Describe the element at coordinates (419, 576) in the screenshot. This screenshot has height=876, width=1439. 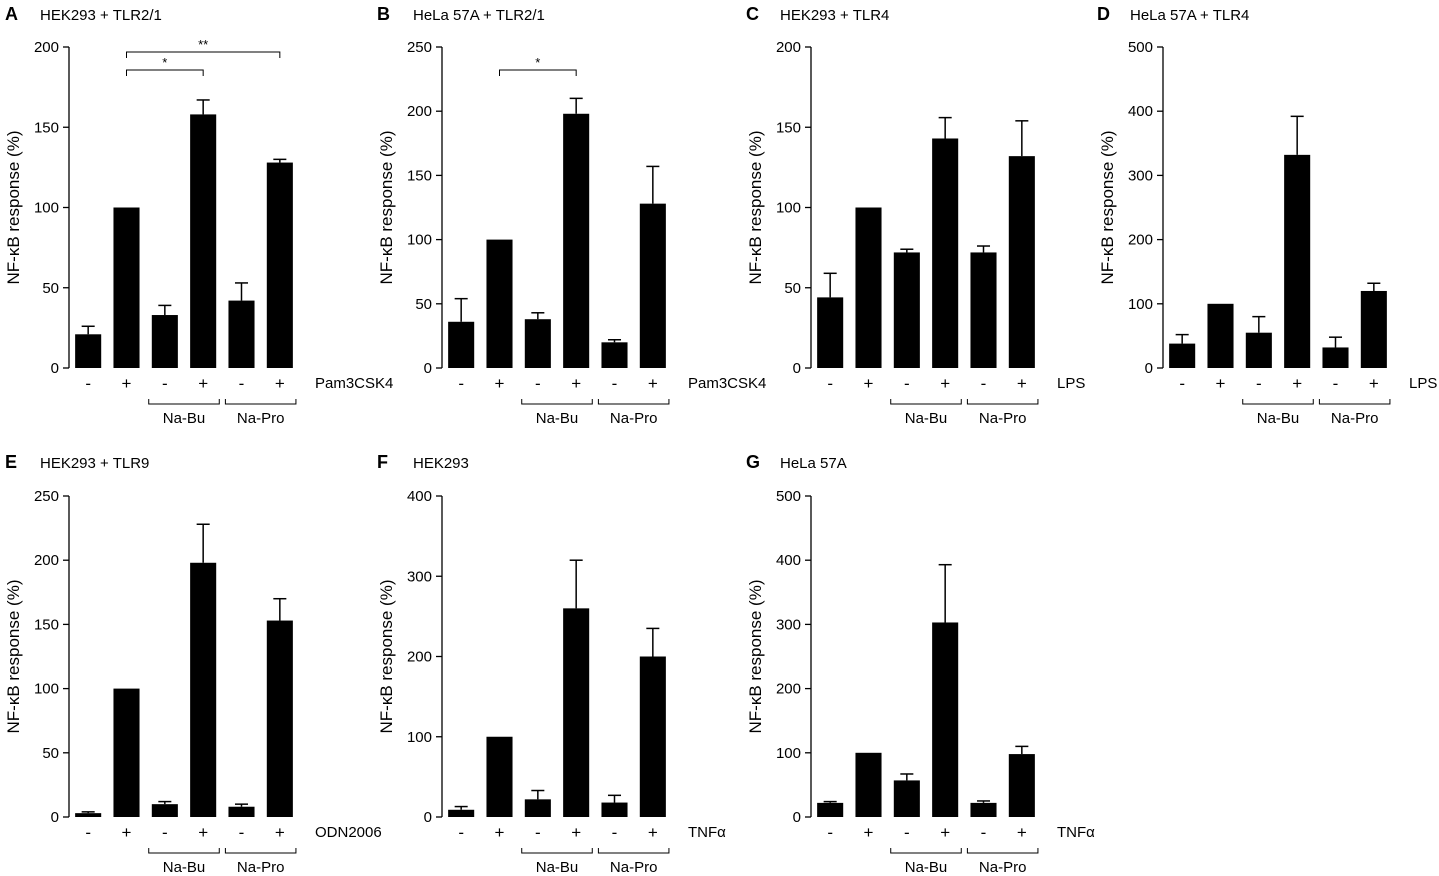
I see `y-tick-label: 300` at that location.